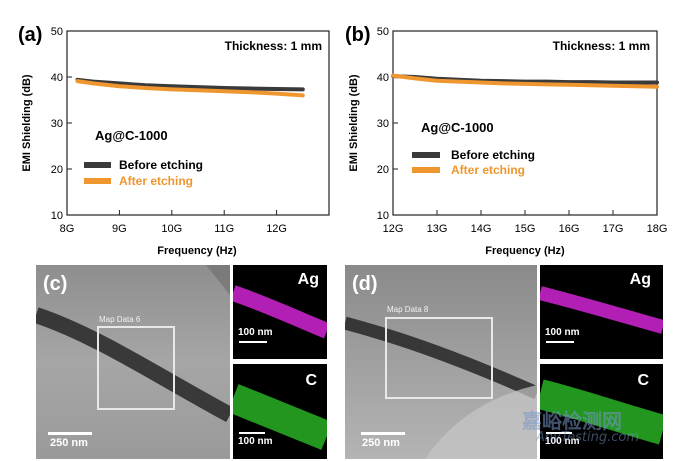 The height and width of the screenshot is (461, 680). Describe the element at coordinates (57, 216) in the screenshot. I see `y-tick-label-a-0: 10` at that location.